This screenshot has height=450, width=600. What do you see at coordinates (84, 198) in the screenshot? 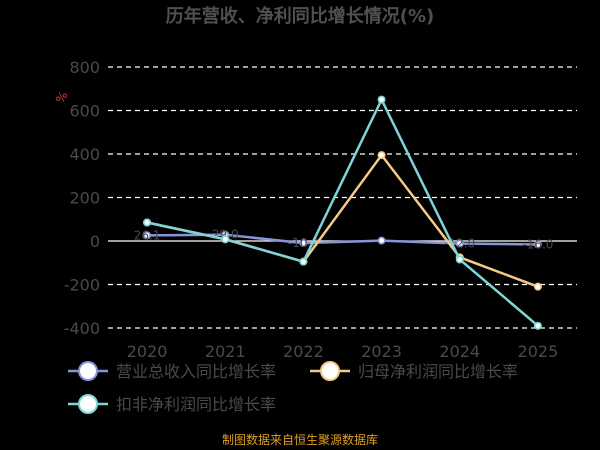
I see `y-tick-label: 200` at bounding box center [84, 198].